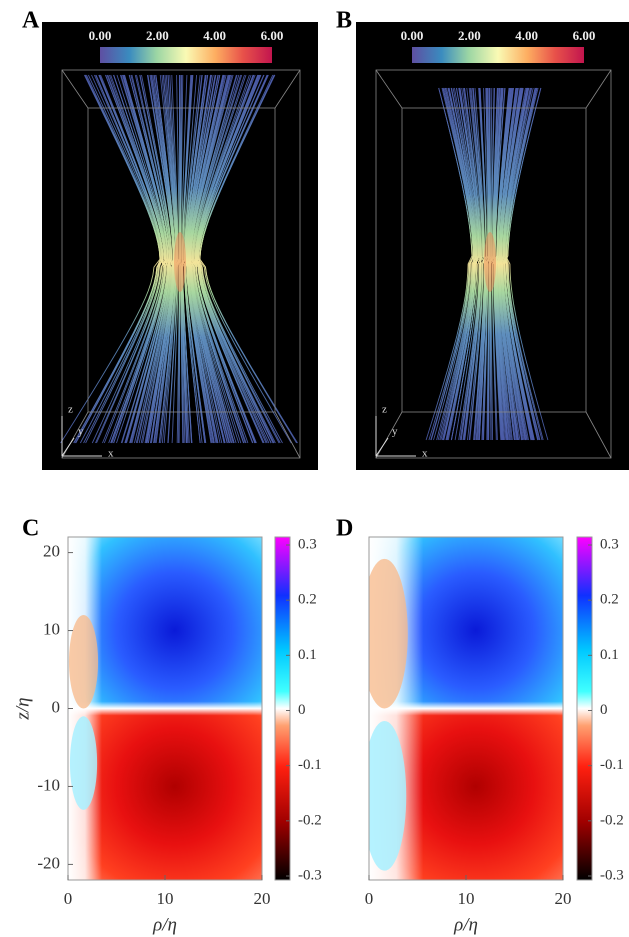 The image size is (629, 937). What do you see at coordinates (465, 924) in the screenshot?
I see `x-axis-label: ρ/η` at bounding box center [465, 924].